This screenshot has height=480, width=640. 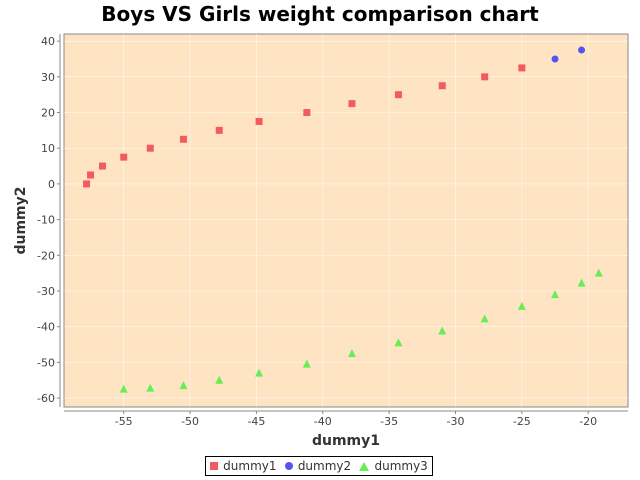 What do you see at coordinates (288, 466) in the screenshot?
I see `circle-icon` at bounding box center [288, 466].